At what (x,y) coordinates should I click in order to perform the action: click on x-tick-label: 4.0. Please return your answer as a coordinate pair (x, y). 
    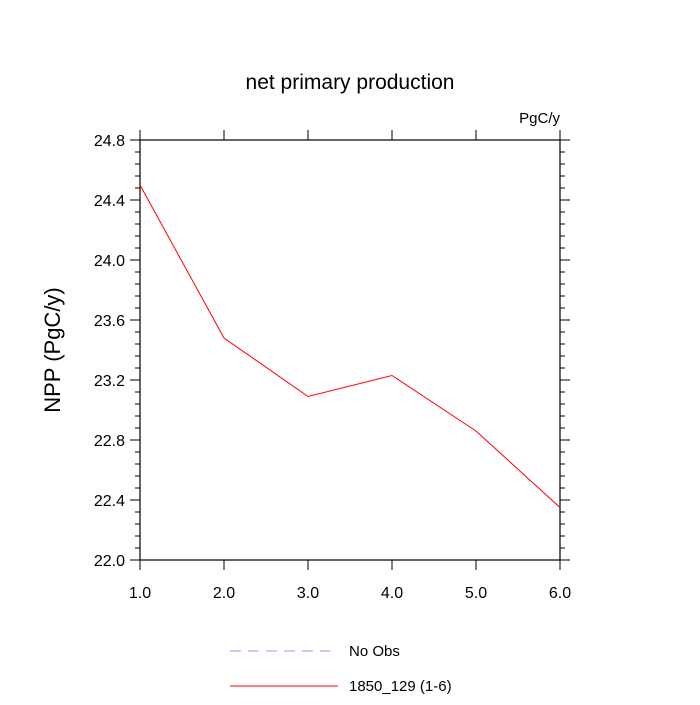
    Looking at the image, I should click on (392, 593).